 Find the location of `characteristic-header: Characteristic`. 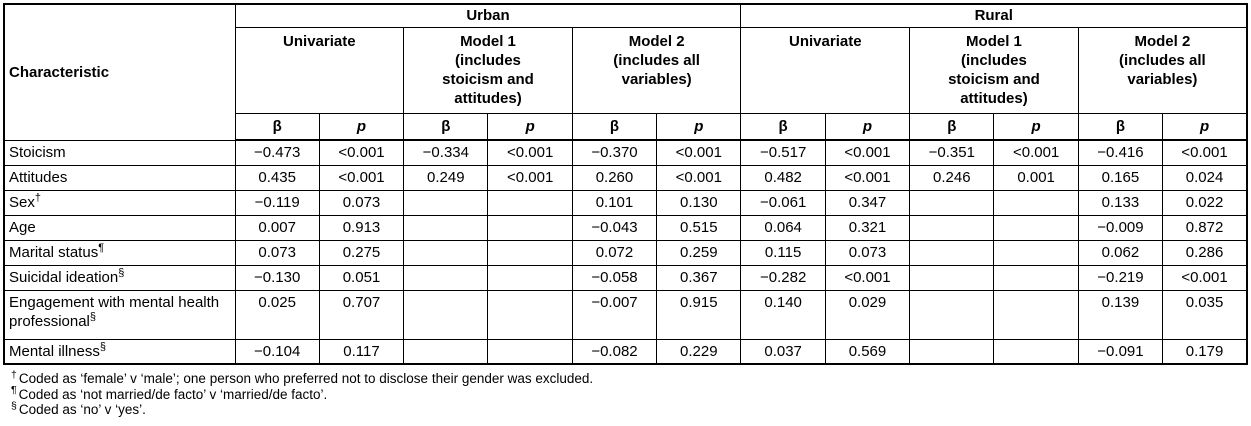

characteristic-header: Characteristic is located at coordinates (119, 72).